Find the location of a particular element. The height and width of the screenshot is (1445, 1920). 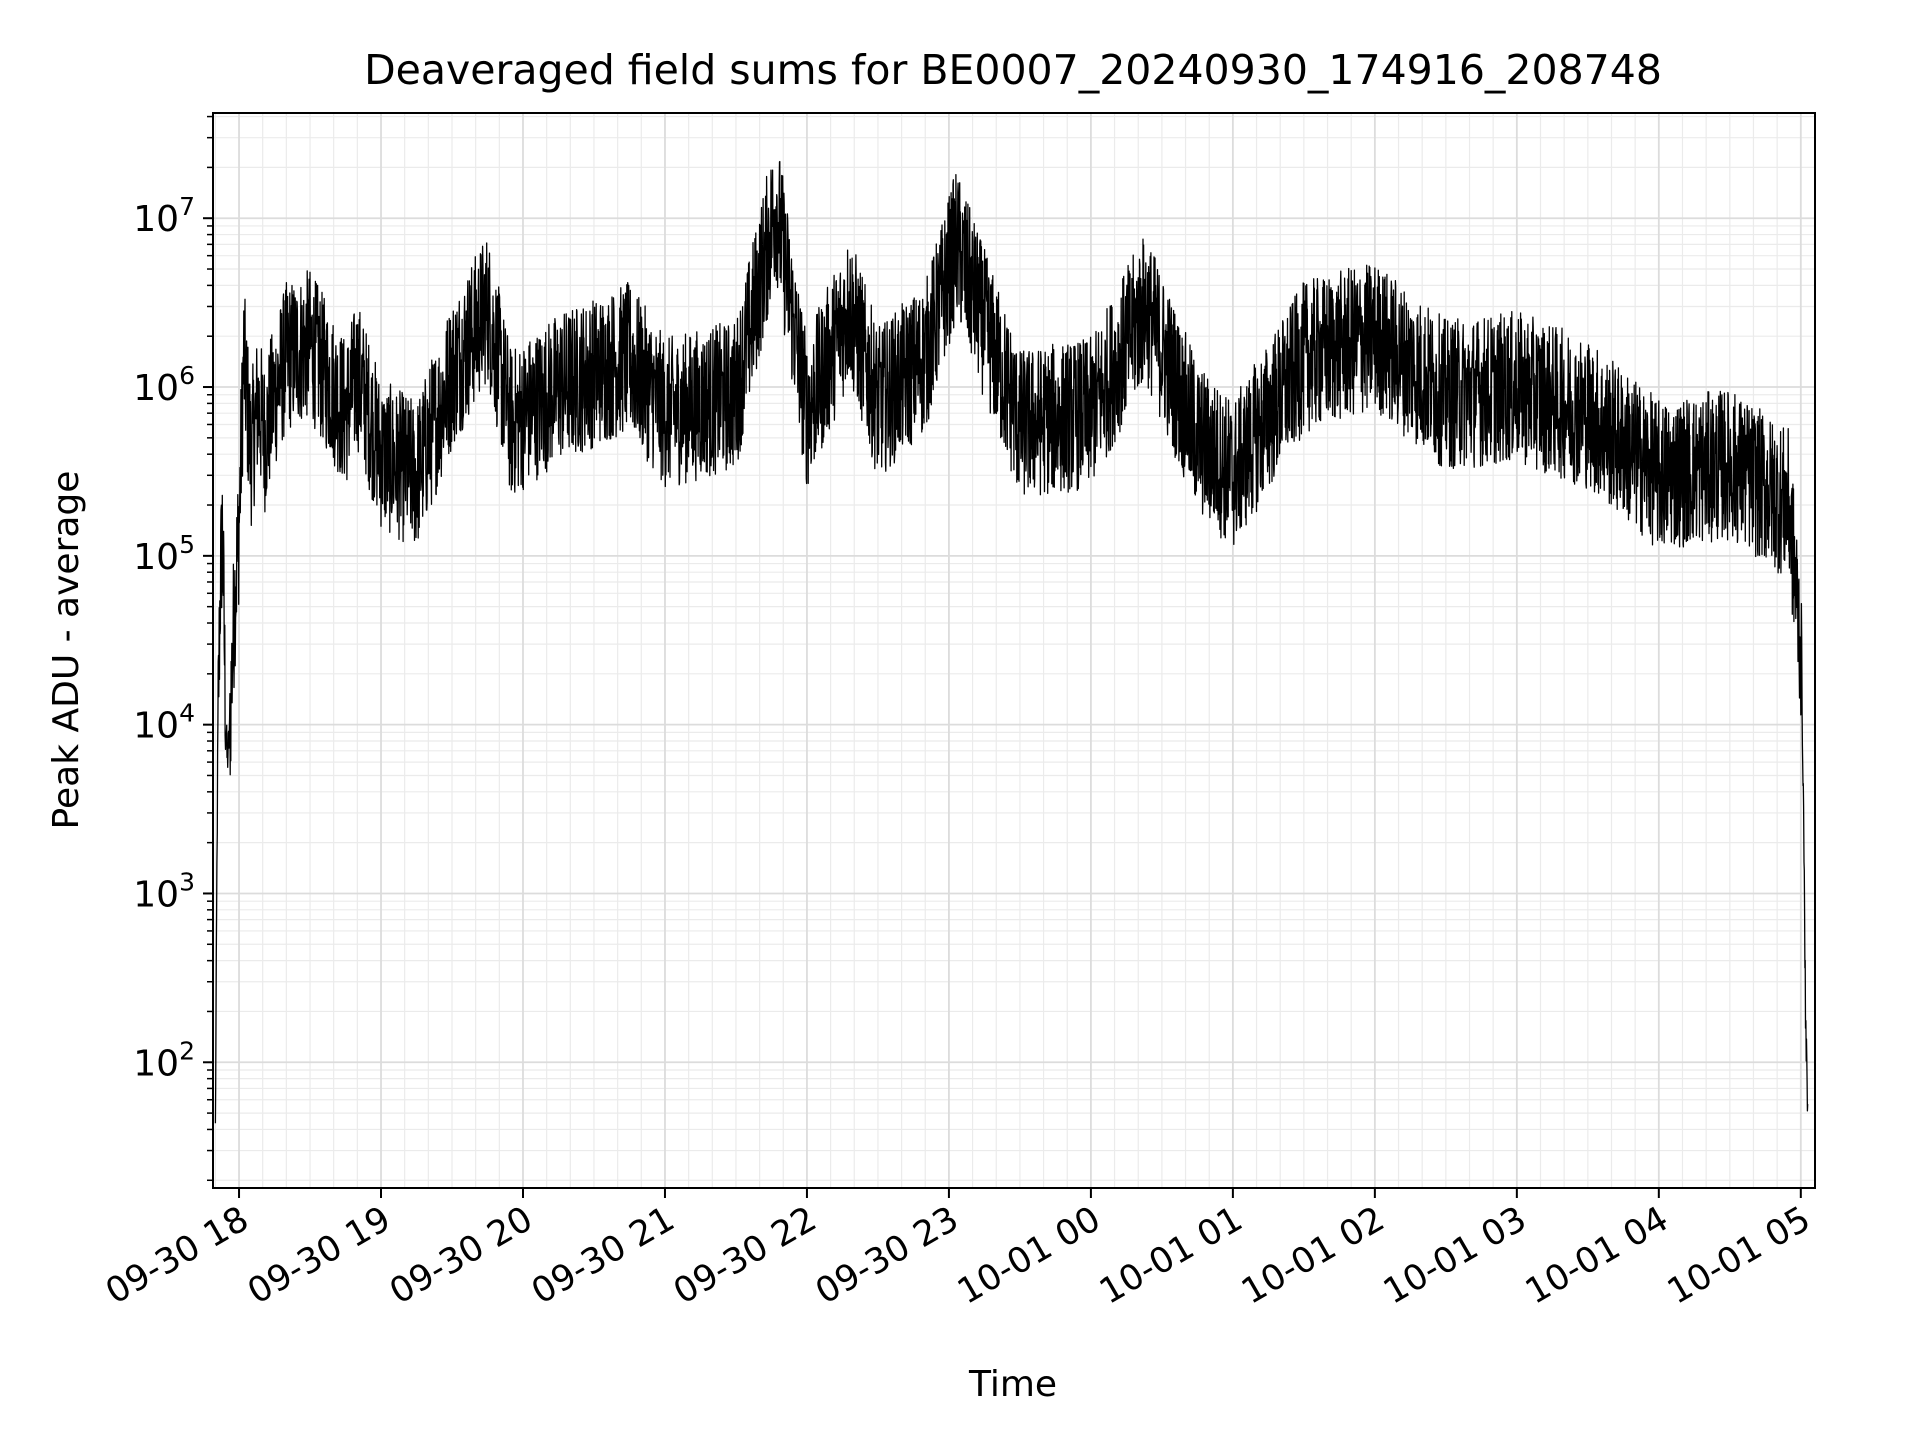

x-axis-label: Time is located at coordinates (1012, 1384).